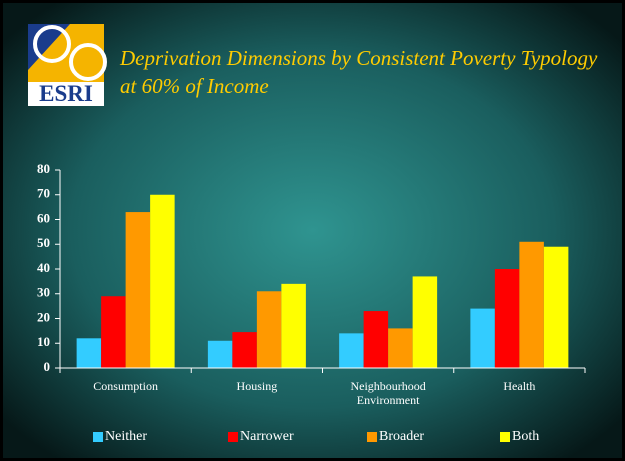  What do you see at coordinates (66, 93) in the screenshot?
I see `logo-text: ESRI` at bounding box center [66, 93].